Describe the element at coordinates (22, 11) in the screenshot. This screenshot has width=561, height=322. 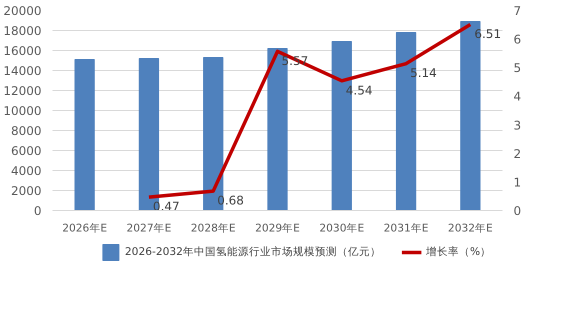
I see `y-tick-label: 20000` at that location.